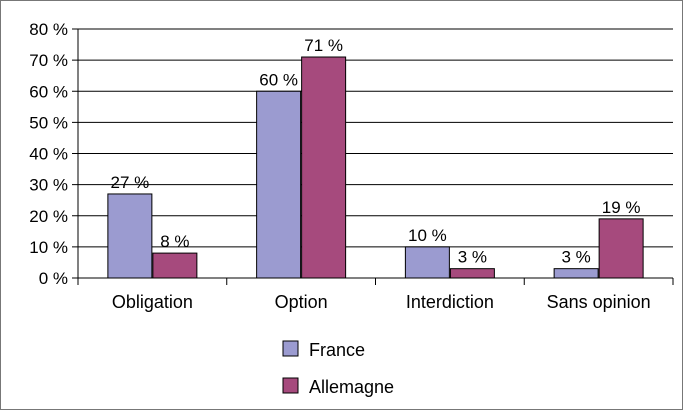  What do you see at coordinates (351, 387) in the screenshot?
I see `legend-label: Allemagne` at bounding box center [351, 387].